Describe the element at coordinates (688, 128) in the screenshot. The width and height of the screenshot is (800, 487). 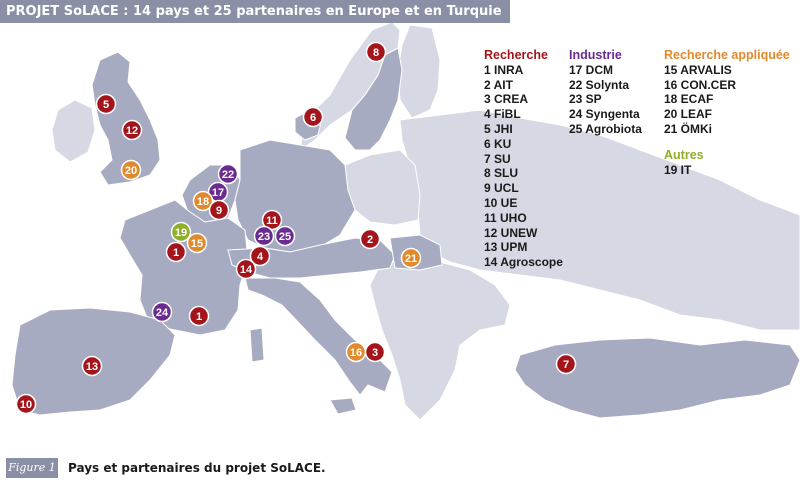
I see `legend-item: 21 ÖMKi` at that location.